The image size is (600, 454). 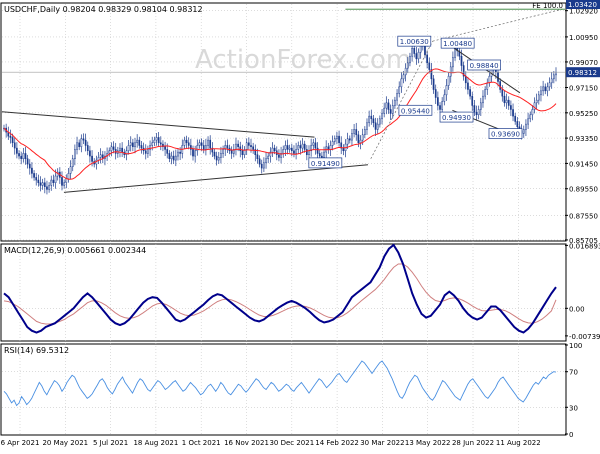 I want to click on price-annotation-label: 0.93690, so click(x=505, y=135).